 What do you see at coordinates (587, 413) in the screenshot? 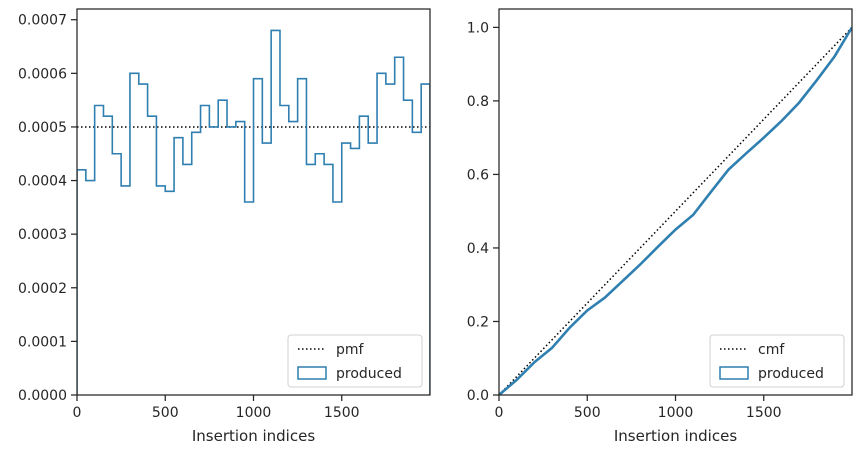
I see `right-xtick-label-1: 500` at bounding box center [587, 413].